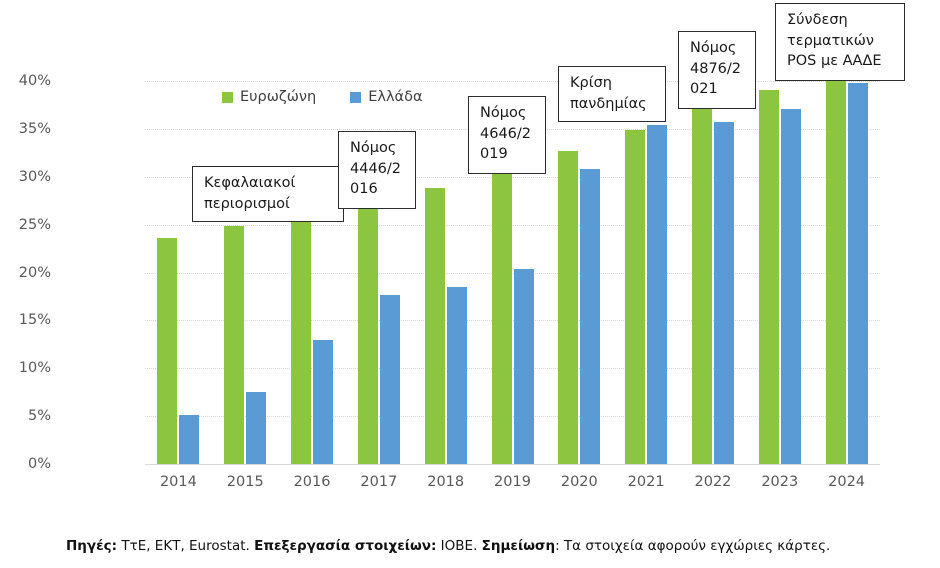 This screenshot has height=568, width=940. I want to click on legend-label: Ευρωζώνη, so click(278, 97).